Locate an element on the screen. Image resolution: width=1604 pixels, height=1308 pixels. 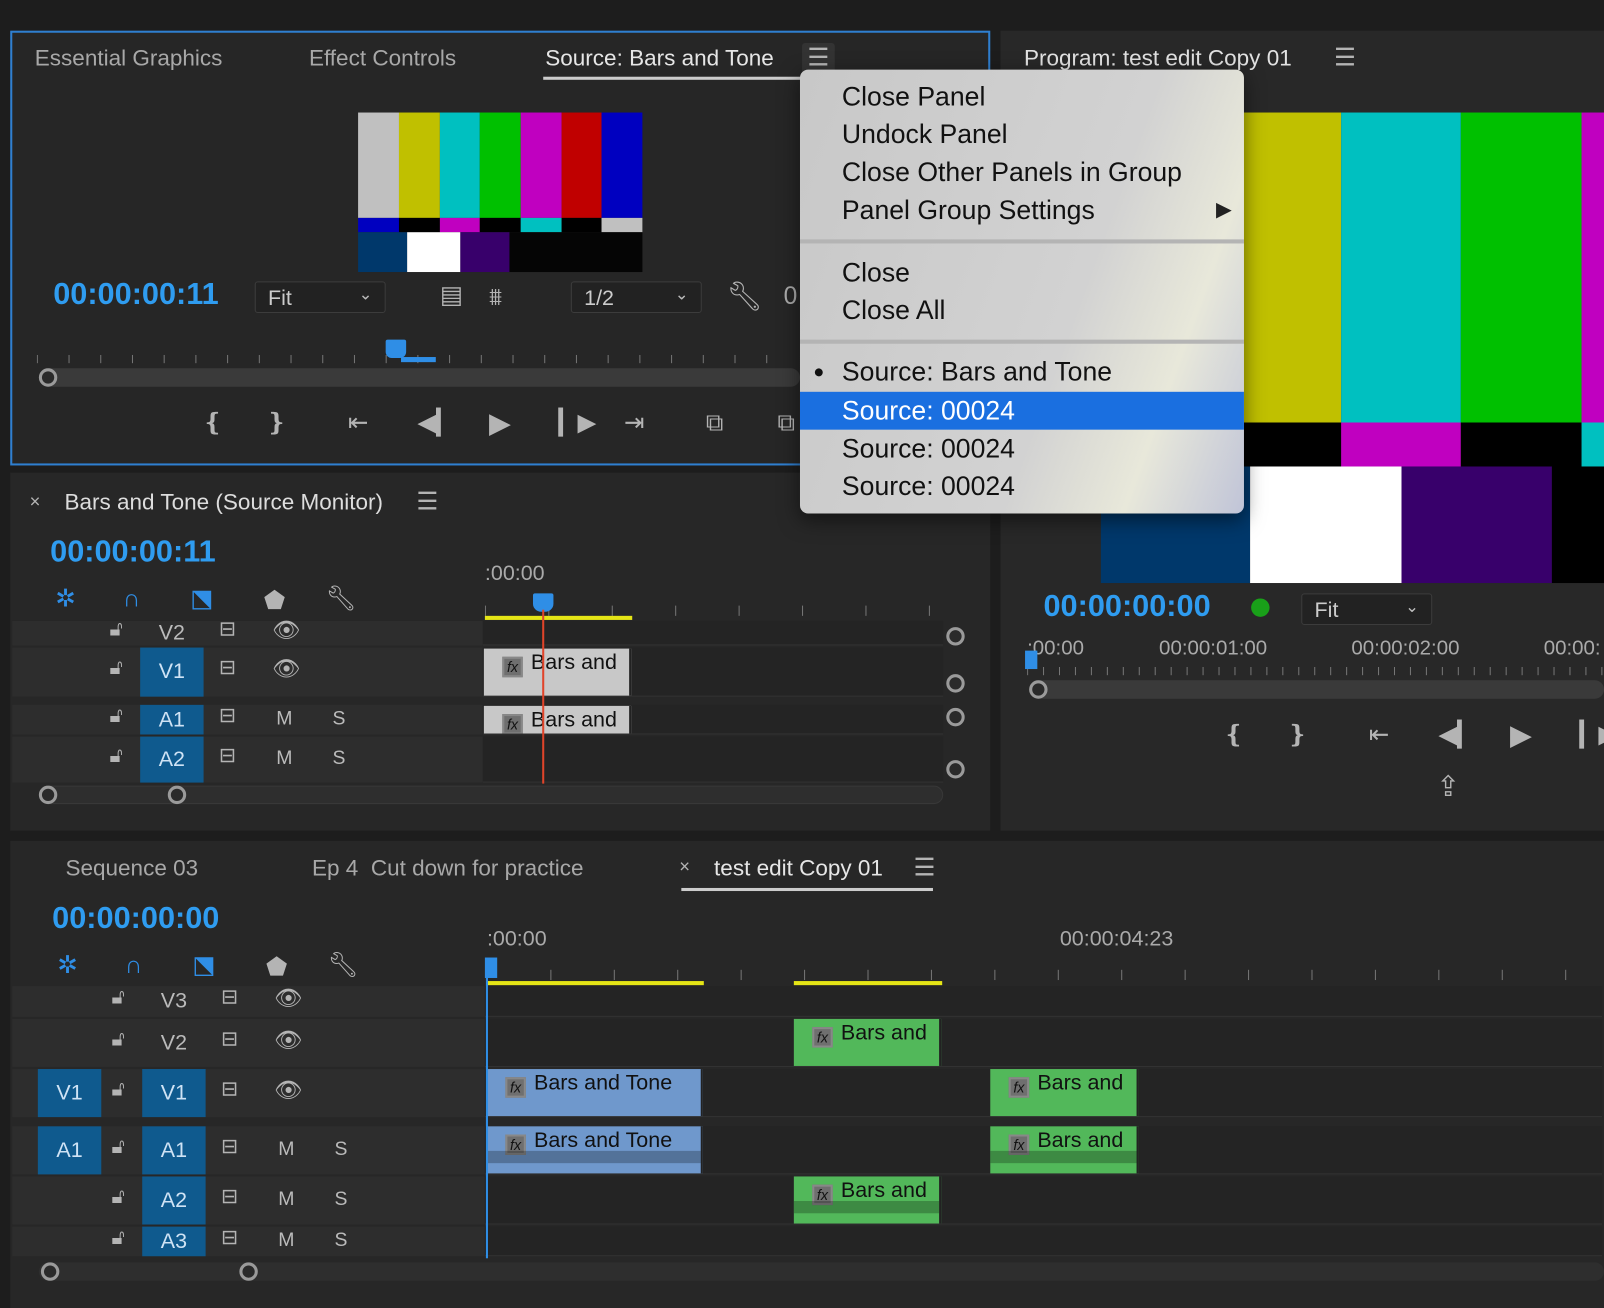
menu-item-panel-group-settings: Panel Group Settings ▶ is located at coordinates (1022, 210).